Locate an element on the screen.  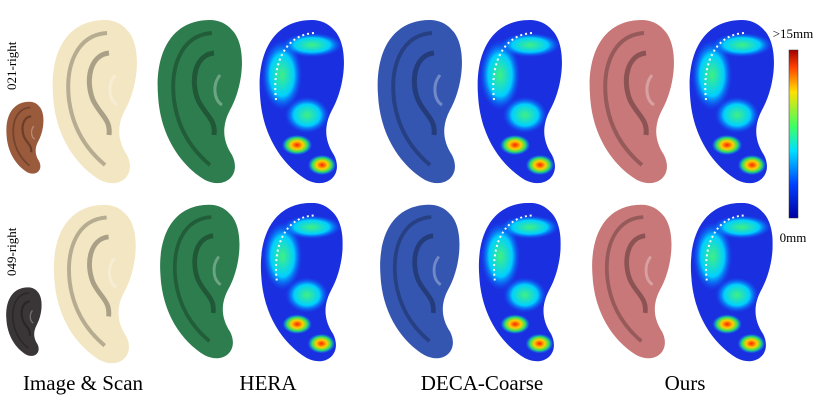
colorbar-min: 0mm is located at coordinates (793, 237).